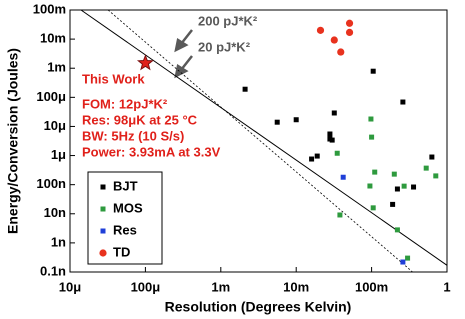 The image size is (465, 319). I want to click on y-tick-label: 10n, so click(55, 212).